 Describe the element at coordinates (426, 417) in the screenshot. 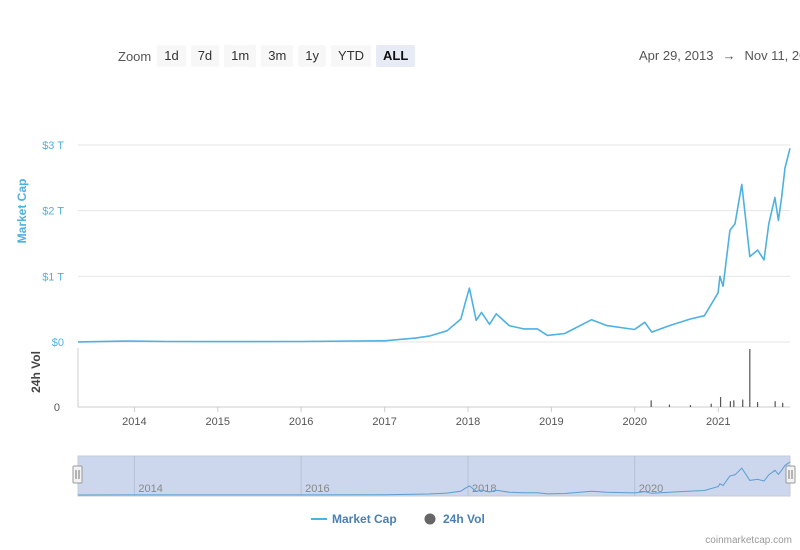

I see `x-axis-ticks: 2014 2015 2016 2017 2018 2019 2020 2021` at that location.